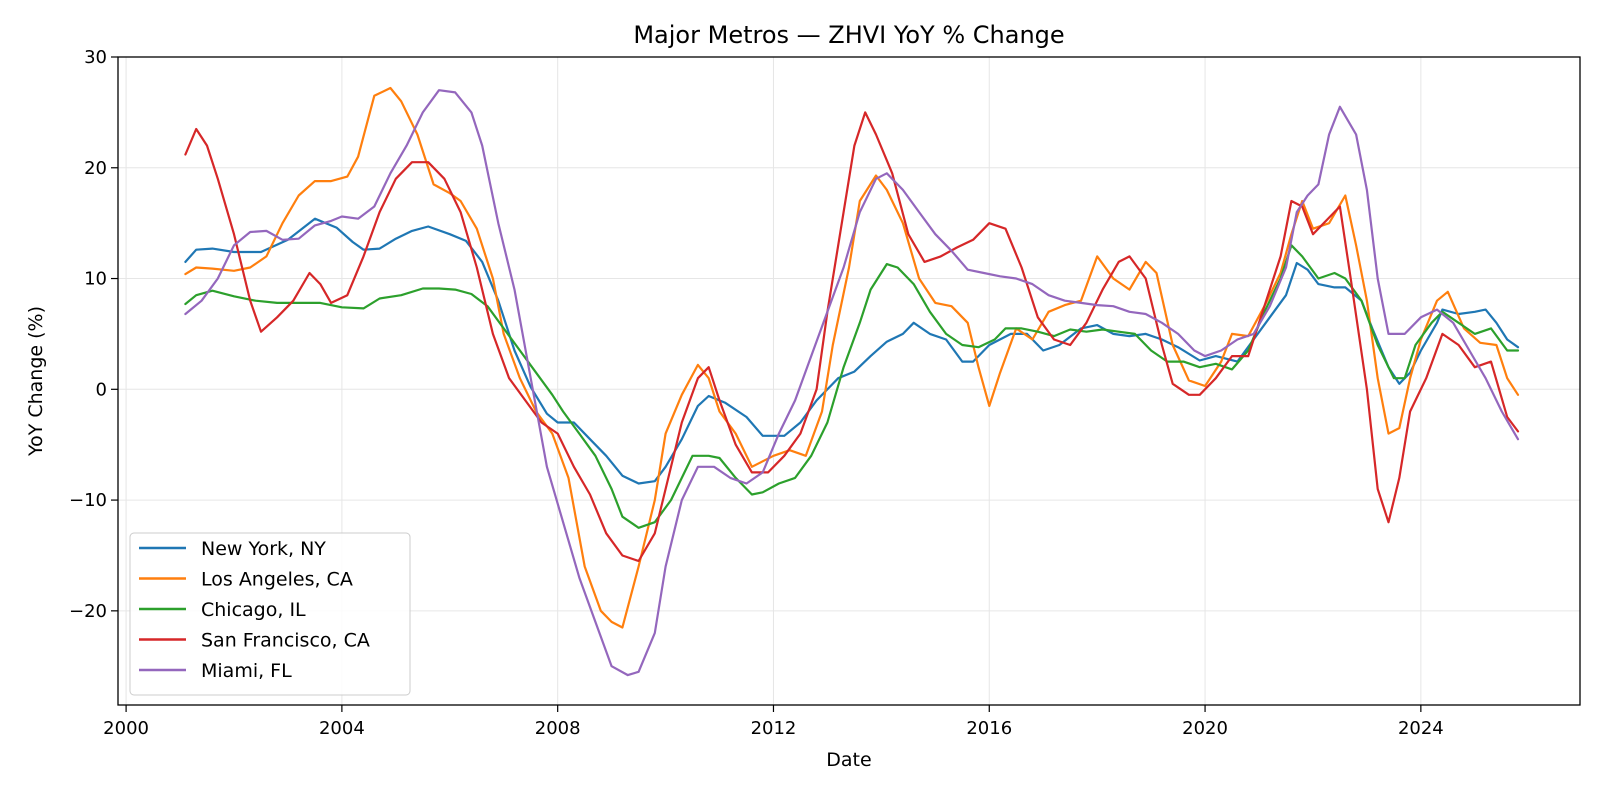  Describe the element at coordinates (93, 334) in the screenshot. I see `y-axis-ticks: −20 −10 0 10 20 30` at that location.